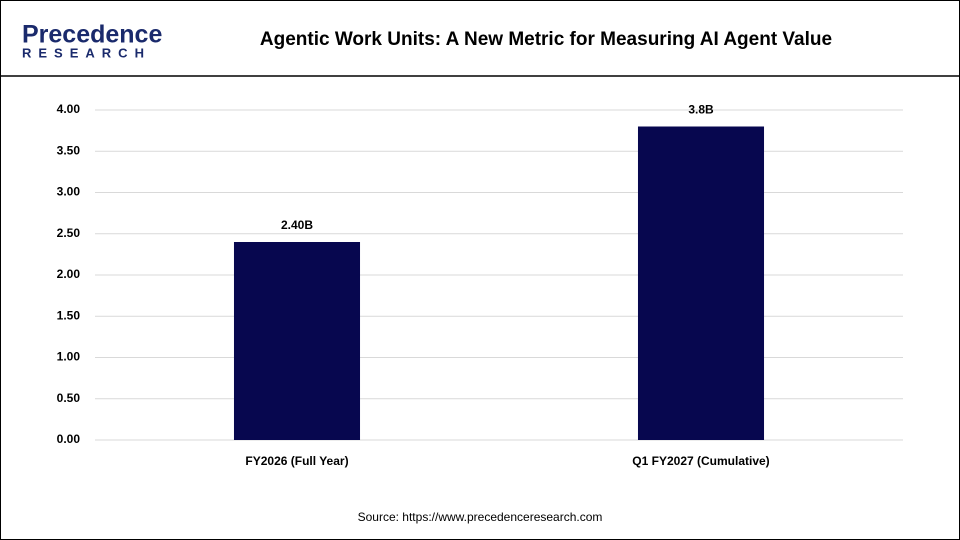 The image size is (960, 540). I want to click on value-label: 2.40B, so click(297, 225).